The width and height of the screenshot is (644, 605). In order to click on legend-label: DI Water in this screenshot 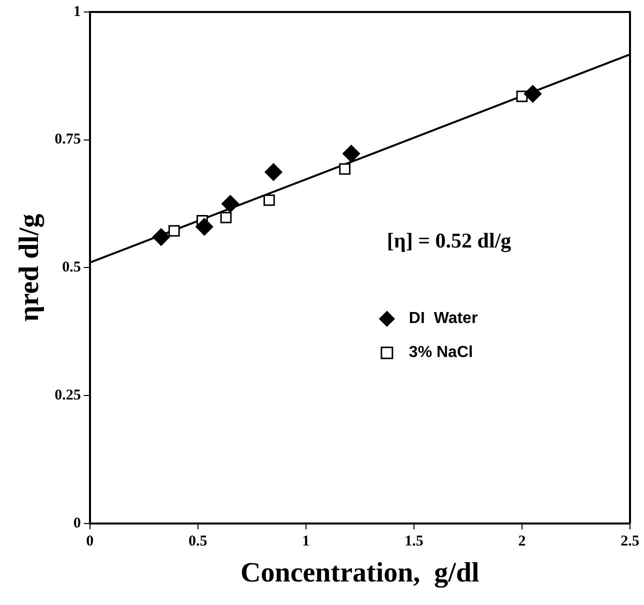, I will do `click(443, 319)`.